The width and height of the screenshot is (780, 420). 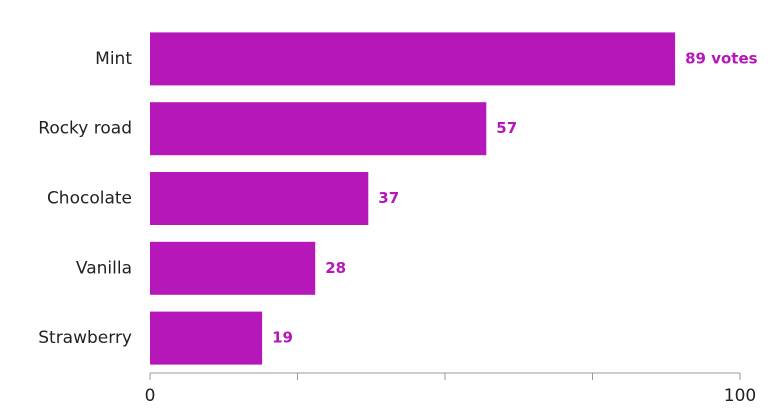 I want to click on y-tick-label: Rocky road, so click(x=85, y=129).